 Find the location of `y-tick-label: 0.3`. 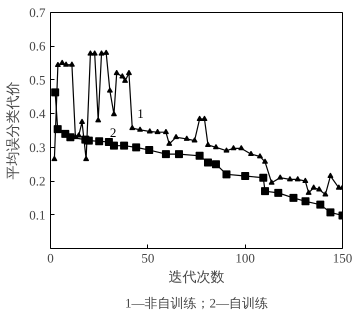

y-tick-label: 0.3 is located at coordinates (37, 147).